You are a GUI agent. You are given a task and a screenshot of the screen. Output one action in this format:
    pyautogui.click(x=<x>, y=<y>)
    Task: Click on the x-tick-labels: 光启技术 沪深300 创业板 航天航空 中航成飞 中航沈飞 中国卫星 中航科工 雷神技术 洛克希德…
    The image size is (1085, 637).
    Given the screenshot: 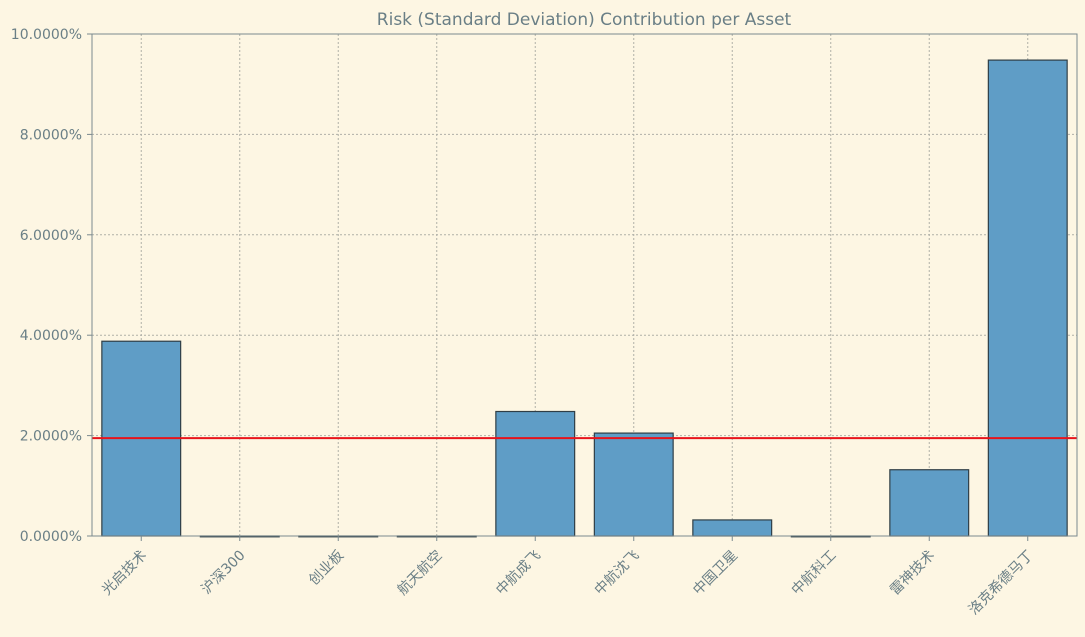 What is the action you would take?
    pyautogui.click(x=567, y=583)
    